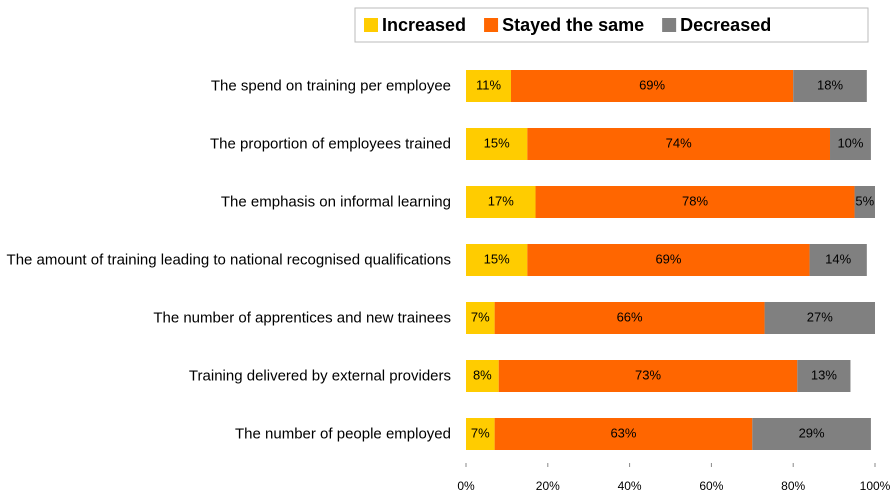 This screenshot has height=493, width=891. Describe the element at coordinates (793, 486) in the screenshot. I see `x-tick-label: 80%` at that location.